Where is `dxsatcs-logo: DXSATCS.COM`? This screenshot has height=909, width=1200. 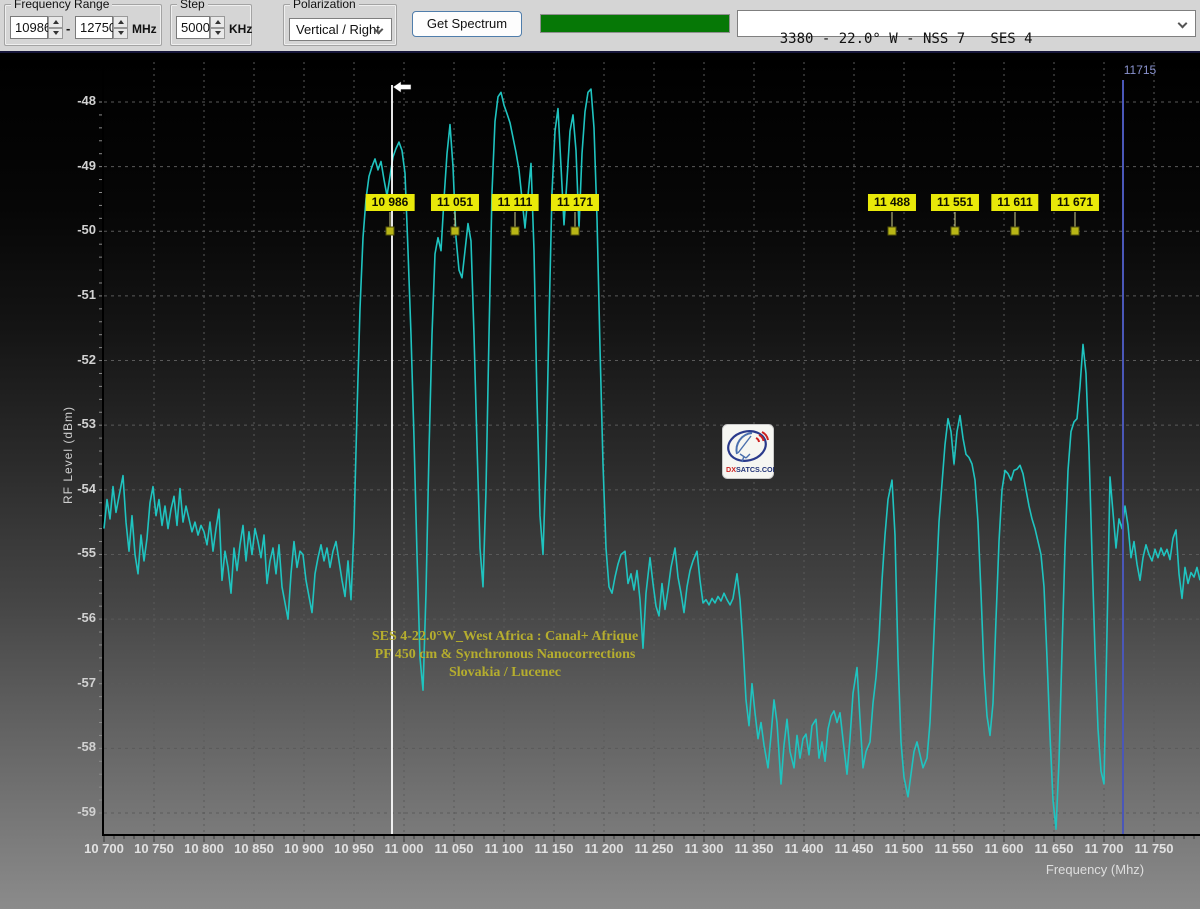
dxsatcs-logo: DXSATCS.COM is located at coordinates (748, 451).